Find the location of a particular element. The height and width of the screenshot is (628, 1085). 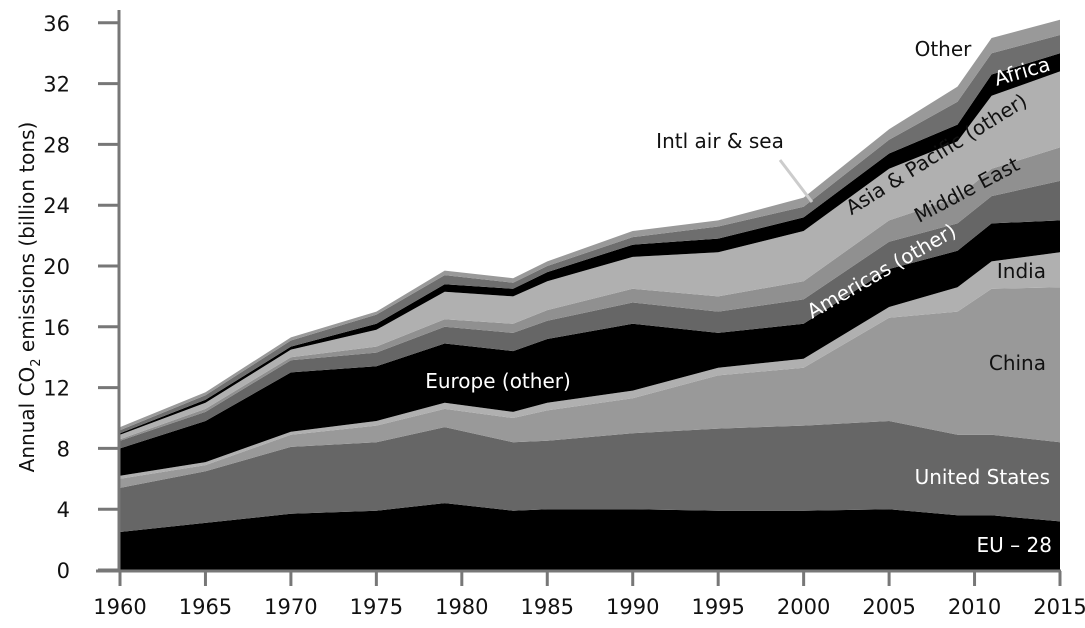

x-tick-label: 1960 is located at coordinates (119, 607).